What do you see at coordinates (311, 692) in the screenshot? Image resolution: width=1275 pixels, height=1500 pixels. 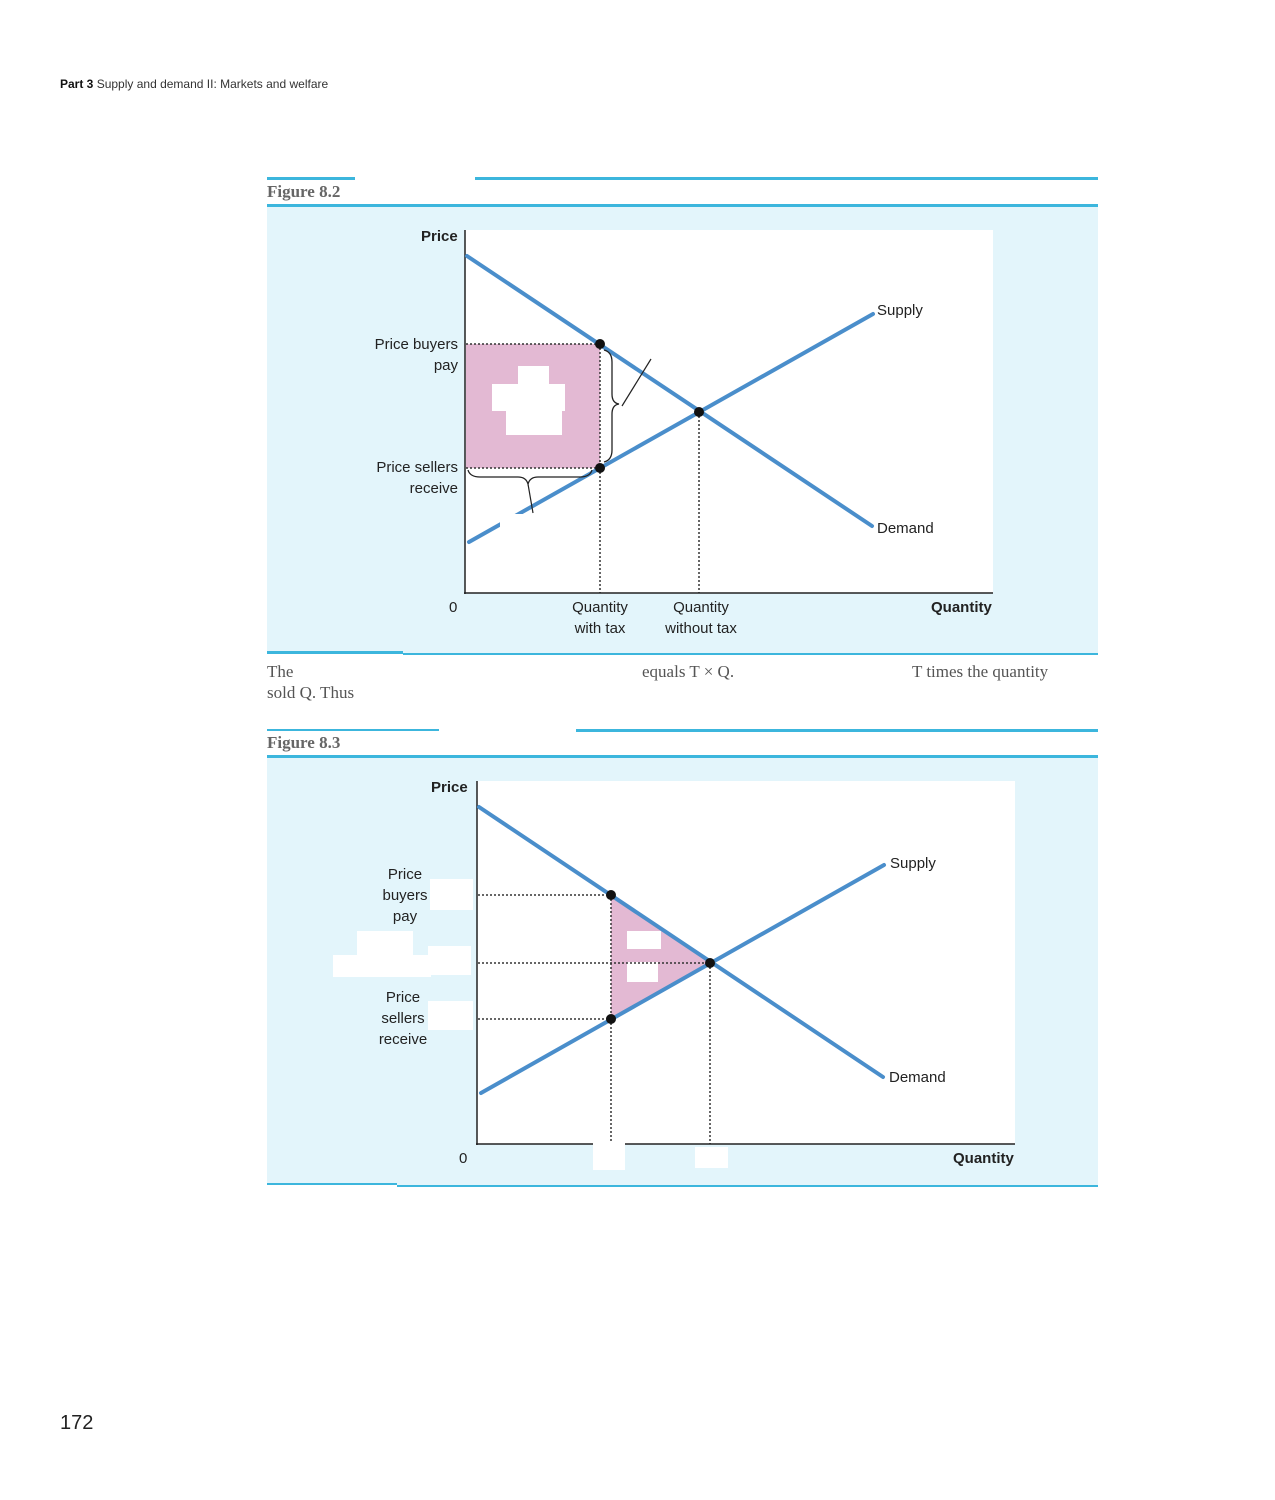 I see `figure-a-caption-line2: sold Q. Thus` at bounding box center [311, 692].